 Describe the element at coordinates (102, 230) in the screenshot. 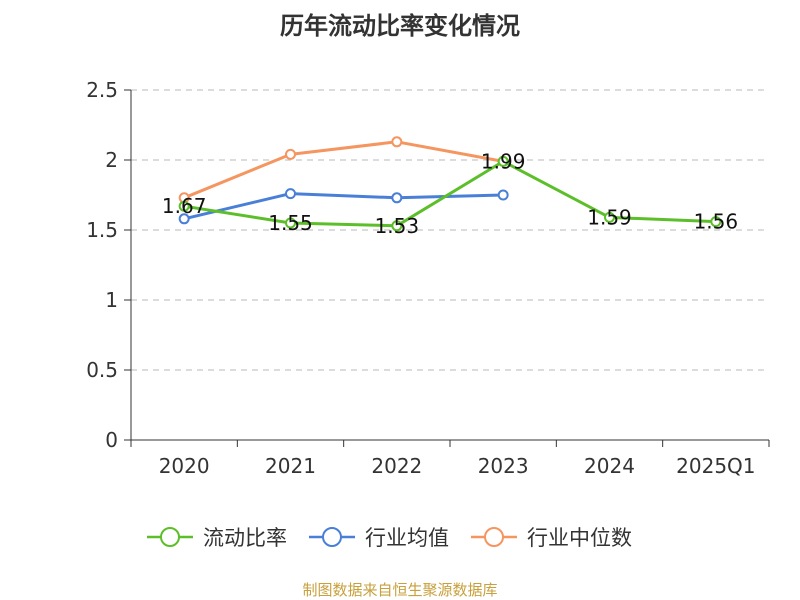

I see `y-tick-label: 1.5` at that location.